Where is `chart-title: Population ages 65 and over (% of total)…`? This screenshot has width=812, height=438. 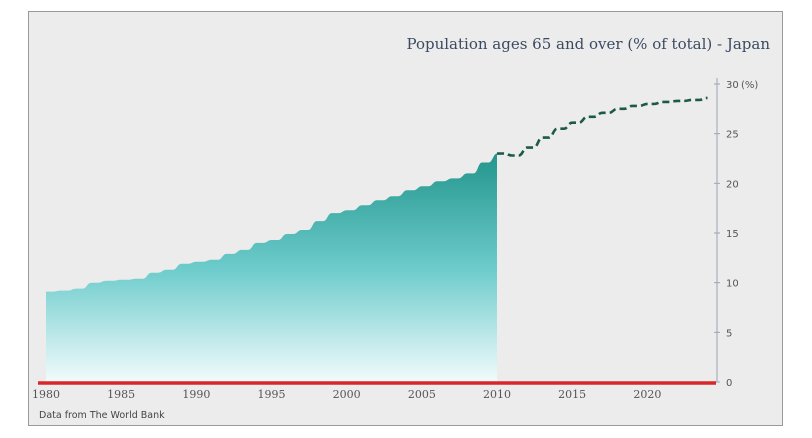 chart-title: Population ages 65 and over (% of total)… is located at coordinates (588, 44).